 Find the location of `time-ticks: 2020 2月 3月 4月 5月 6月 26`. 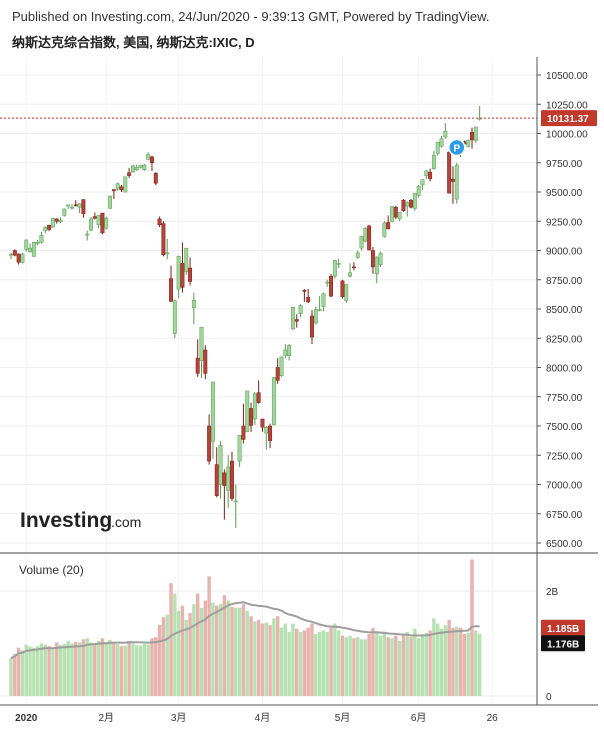

time-ticks: 2020 2月 3月 4月 5月 6月 26 is located at coordinates (256, 718).